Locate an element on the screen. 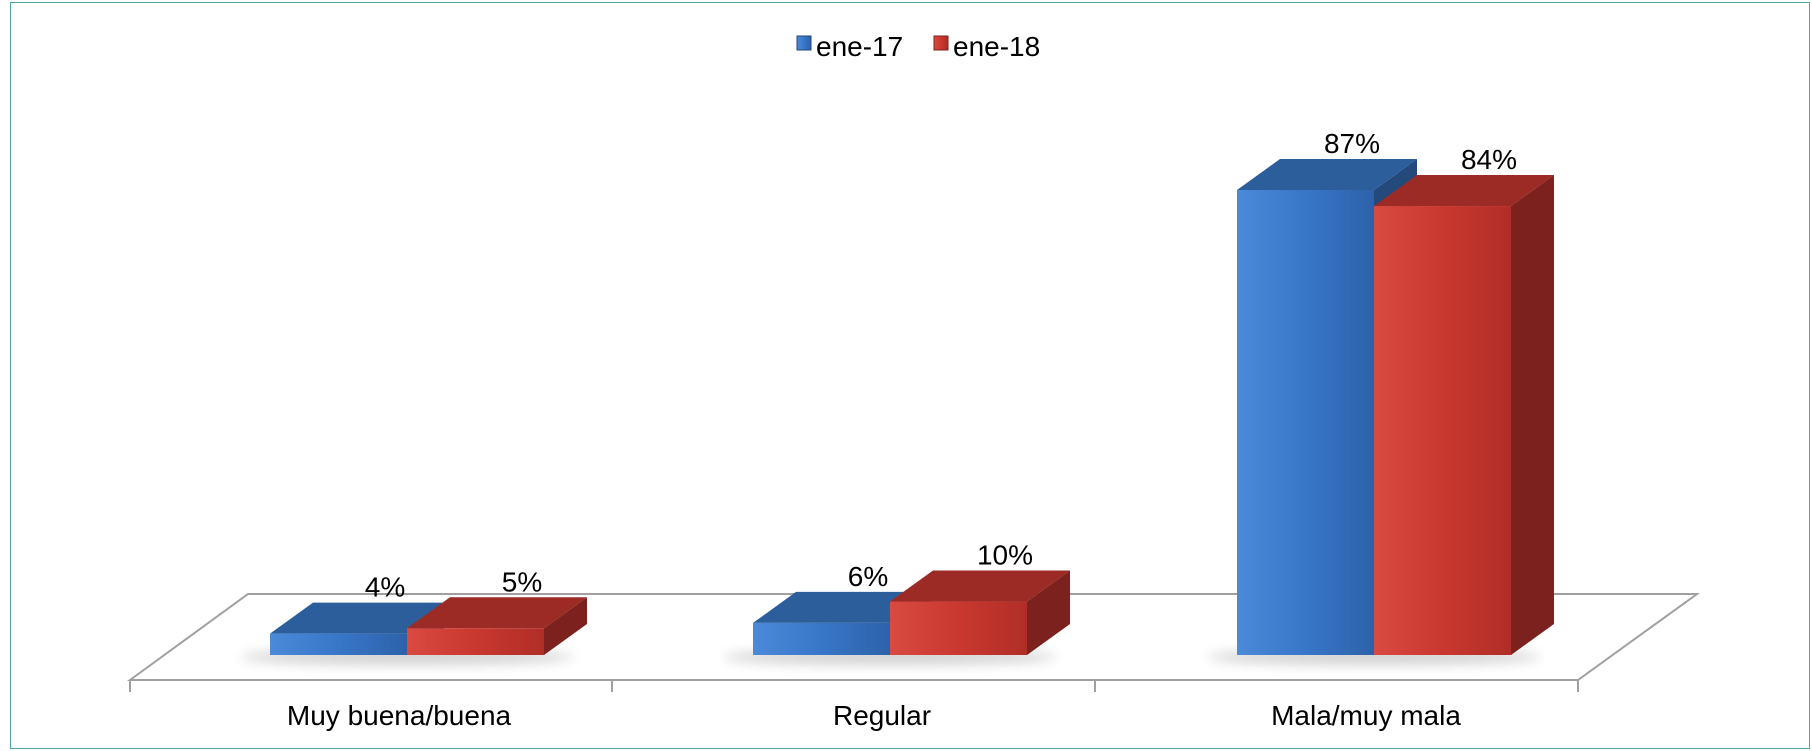 This screenshot has width=1812, height=751. legend-label: ene-18 is located at coordinates (996, 46).